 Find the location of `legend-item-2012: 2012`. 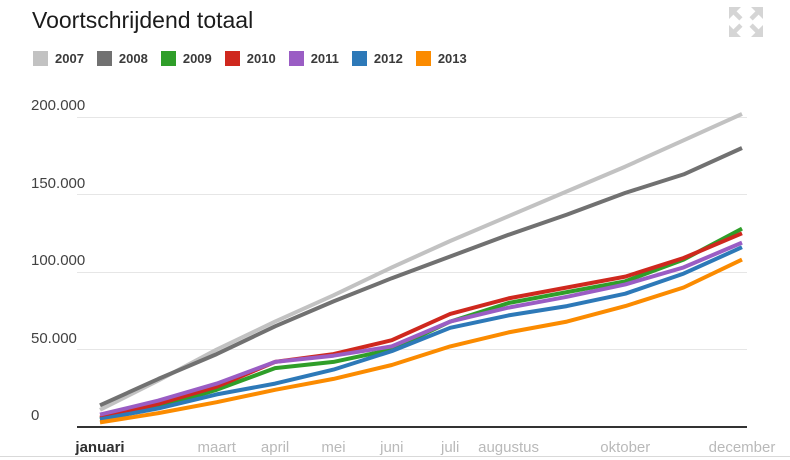

legend-item-2012: 2012 is located at coordinates (377, 58).